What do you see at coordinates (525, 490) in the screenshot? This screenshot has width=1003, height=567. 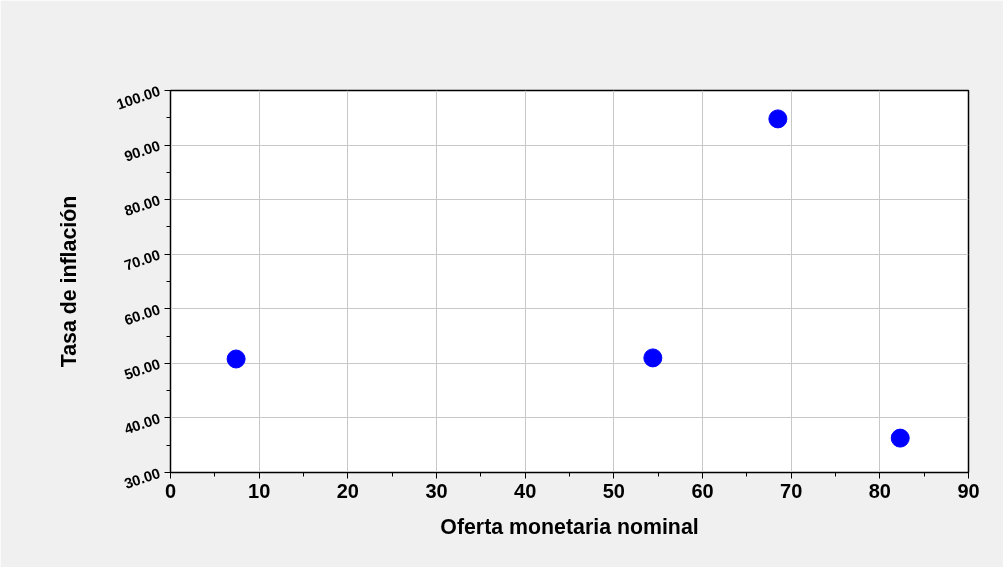 I see `x-tick-label: 40` at bounding box center [525, 490].